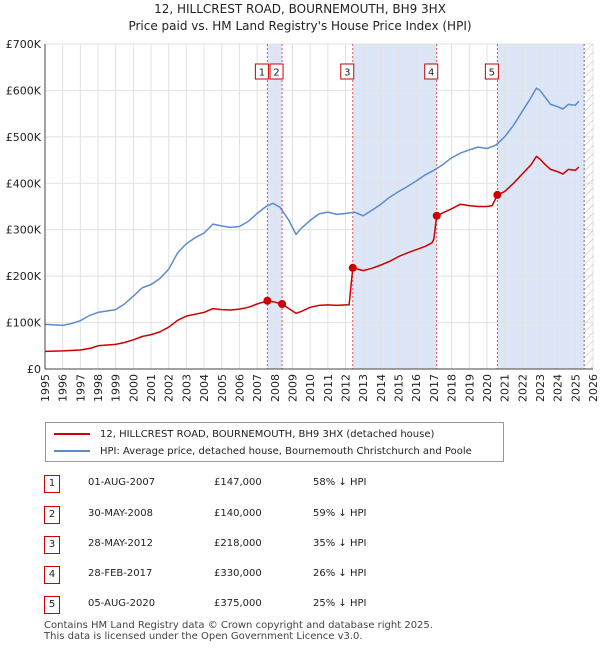 The width and height of the screenshot is (600, 650). I want to click on x-tick-label: 2015, so click(399, 388).